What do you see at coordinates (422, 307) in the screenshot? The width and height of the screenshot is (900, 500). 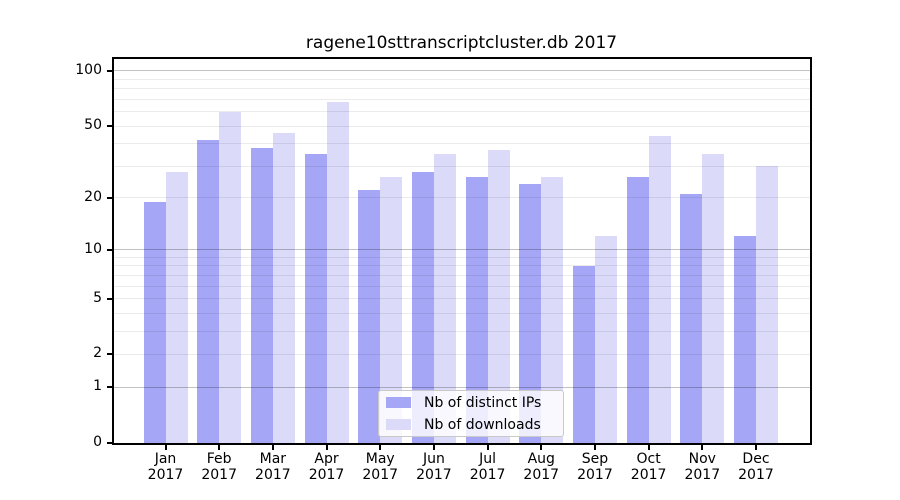 I see `bar-distinct-ips-jun` at bounding box center [422, 307].